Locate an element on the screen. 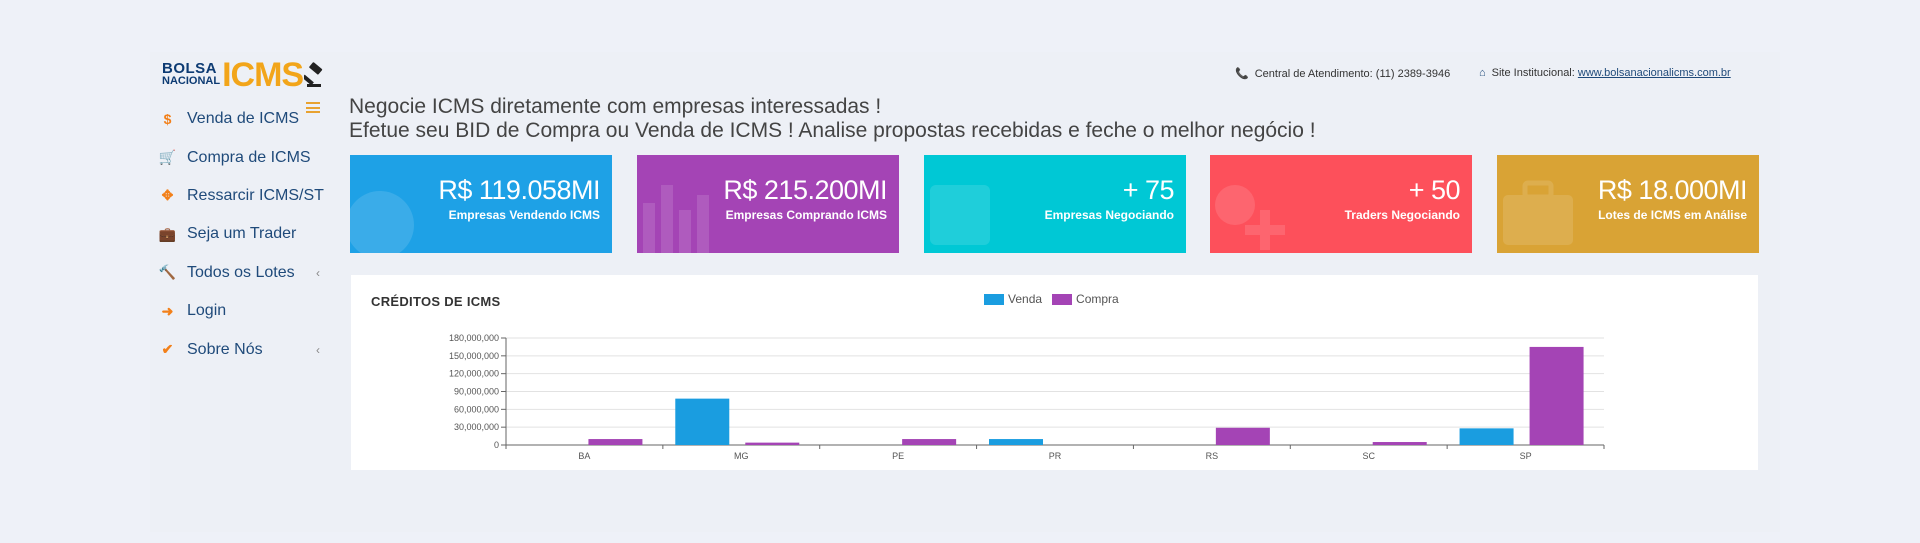 This screenshot has height=543, width=1920. phone-info: 📞 Central de Atendimento: (11) 2389-3946 is located at coordinates (1343, 74).